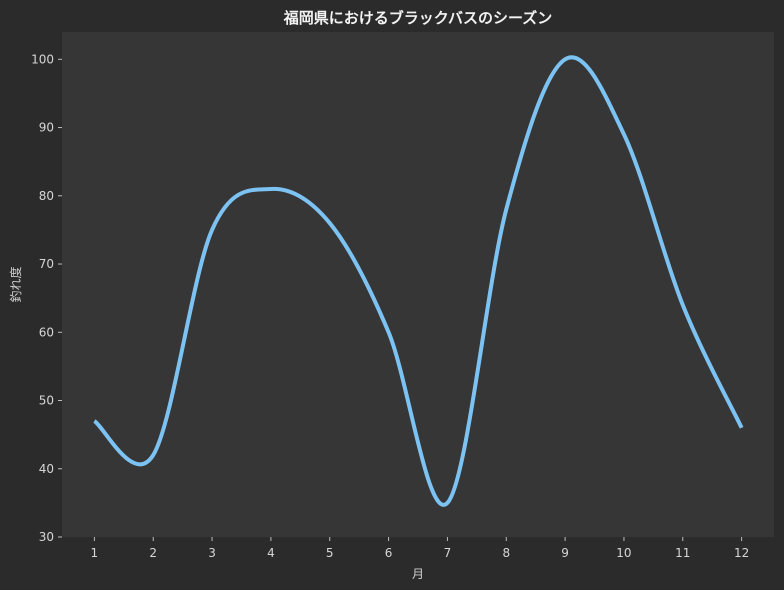 The width and height of the screenshot is (784, 590). What do you see at coordinates (565, 553) in the screenshot?
I see `x-tick-label: 9` at bounding box center [565, 553].